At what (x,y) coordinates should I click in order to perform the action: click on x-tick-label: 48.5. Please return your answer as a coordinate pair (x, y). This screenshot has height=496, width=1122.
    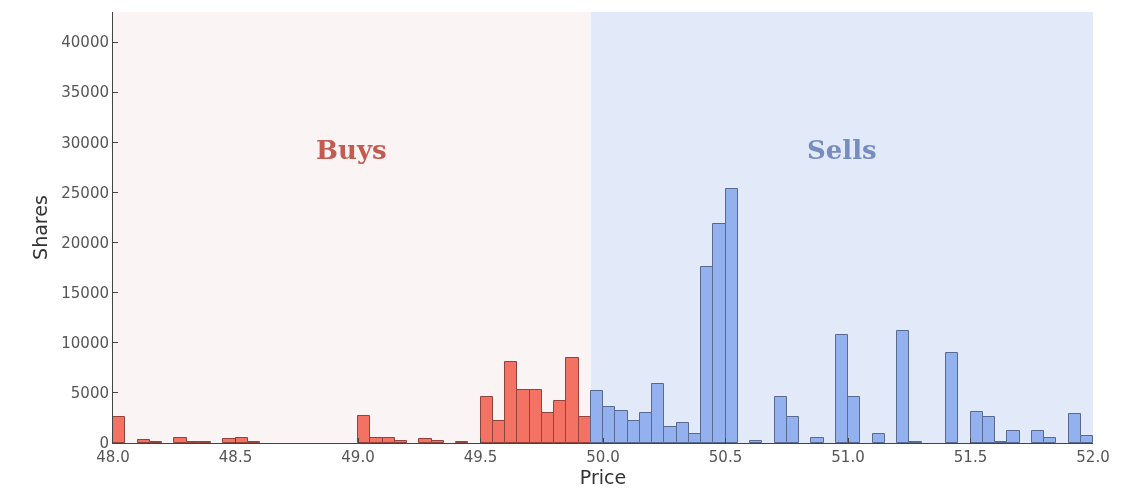
    Looking at the image, I should click on (235, 457).